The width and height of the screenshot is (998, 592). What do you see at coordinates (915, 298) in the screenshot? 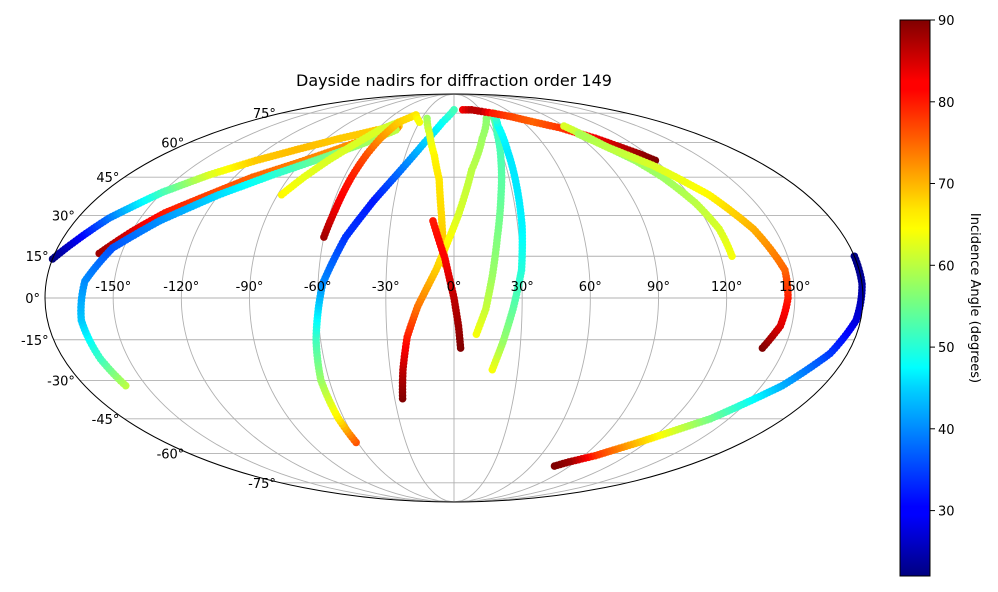
I see `colorbar-gradient` at bounding box center [915, 298].